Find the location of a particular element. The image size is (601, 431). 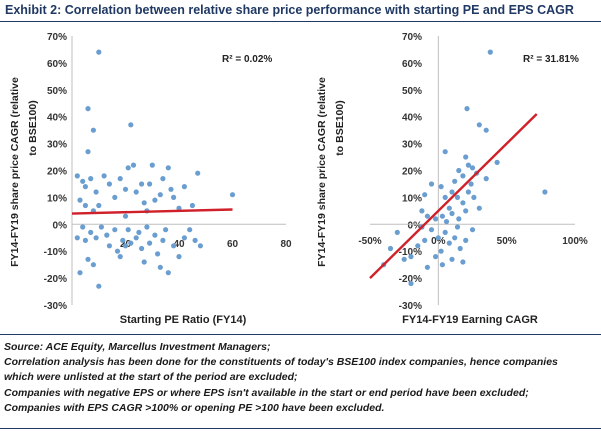

x-tick-label: 0% is located at coordinates (438, 241).